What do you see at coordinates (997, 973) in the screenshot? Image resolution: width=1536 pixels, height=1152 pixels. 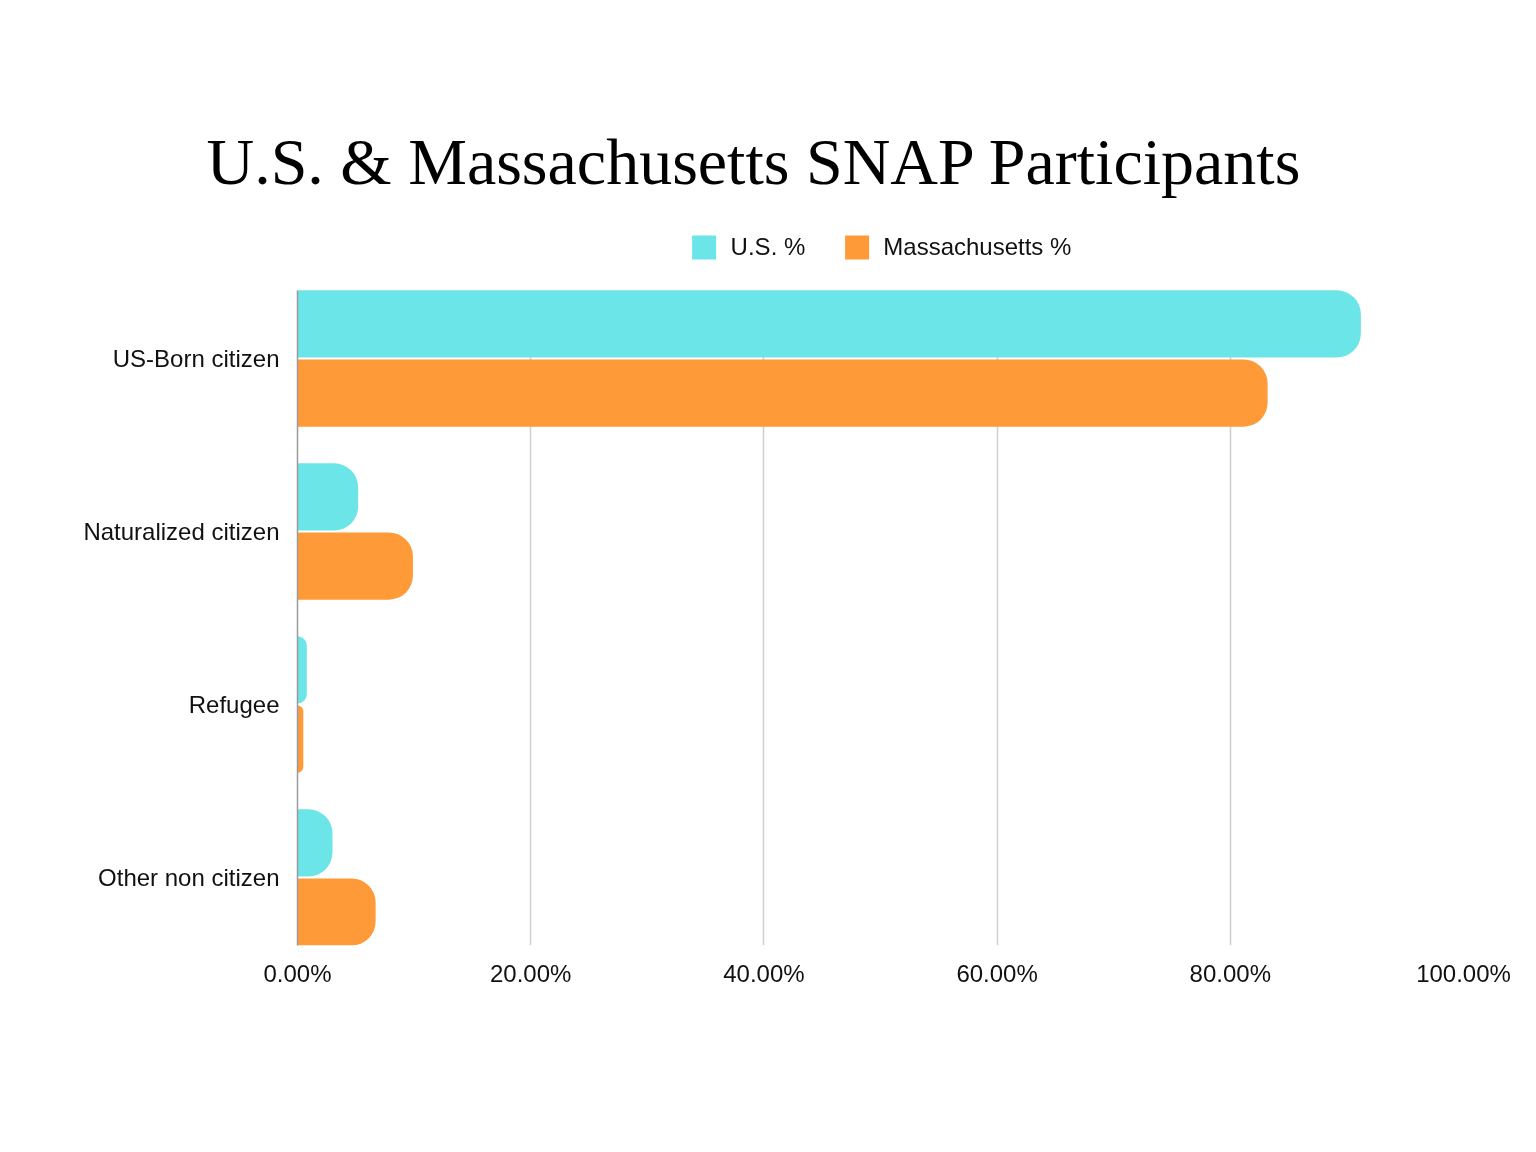 I see `x-tick-label: 60.00%` at bounding box center [997, 973].